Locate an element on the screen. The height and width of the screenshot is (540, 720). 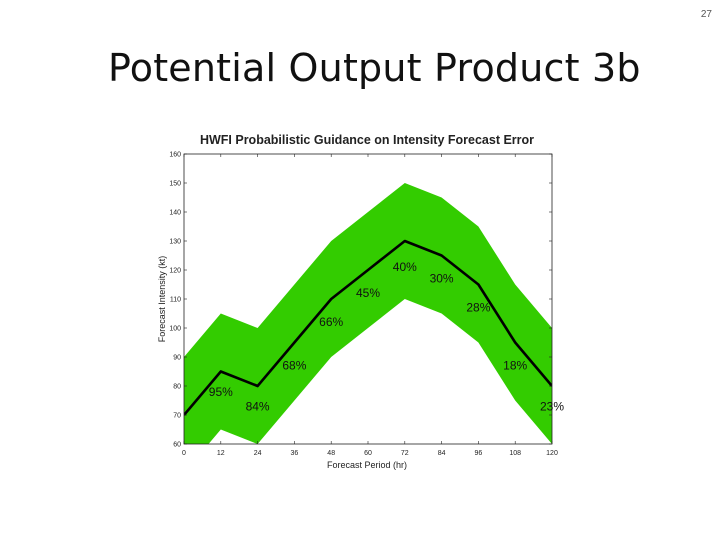
x-axis-label: Forecast Period (hr) is located at coordinates (367, 465).